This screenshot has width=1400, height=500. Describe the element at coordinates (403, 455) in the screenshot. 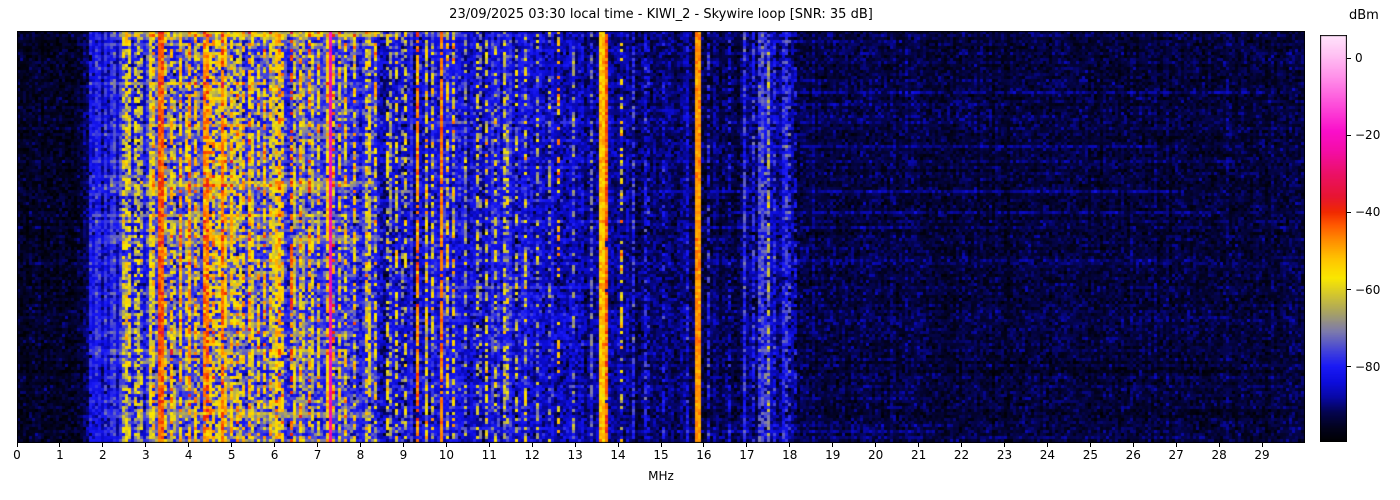

I see `x-axis-tick-label: 9` at that location.